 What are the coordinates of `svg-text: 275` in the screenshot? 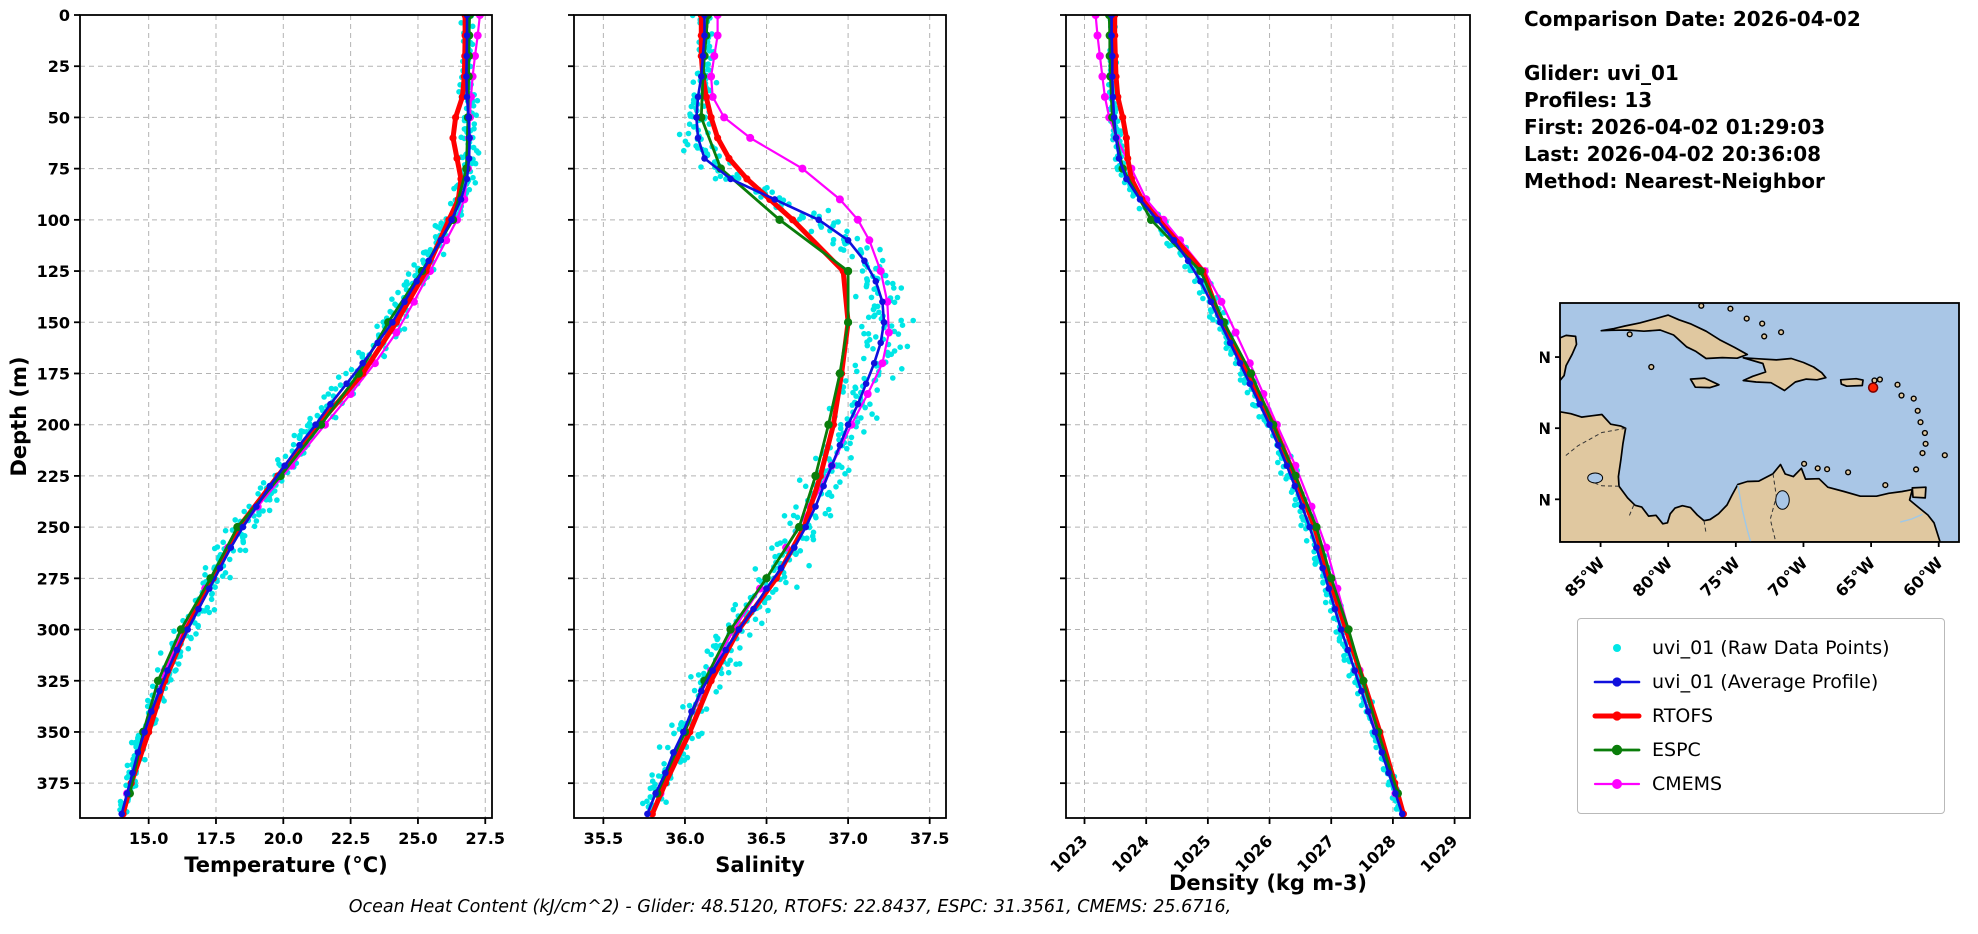 It's located at (53, 578).